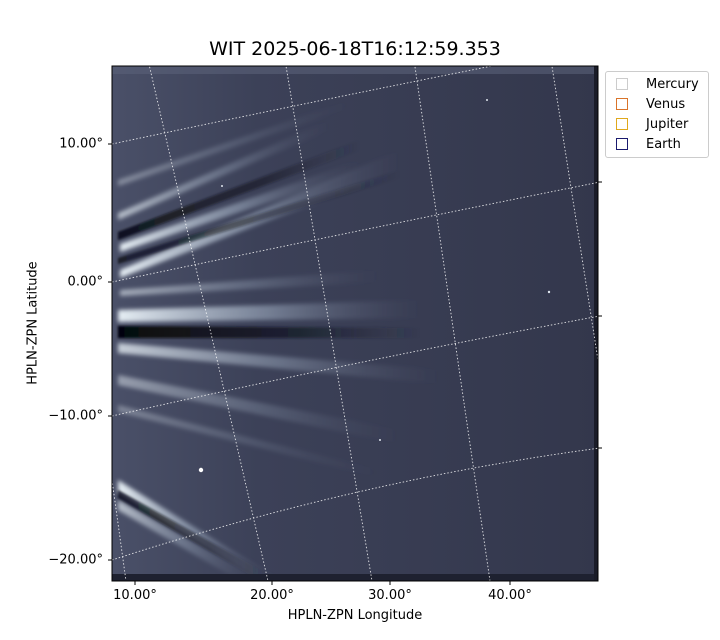  I want to click on legend-item-mercury: Mercury, so click(657, 84).